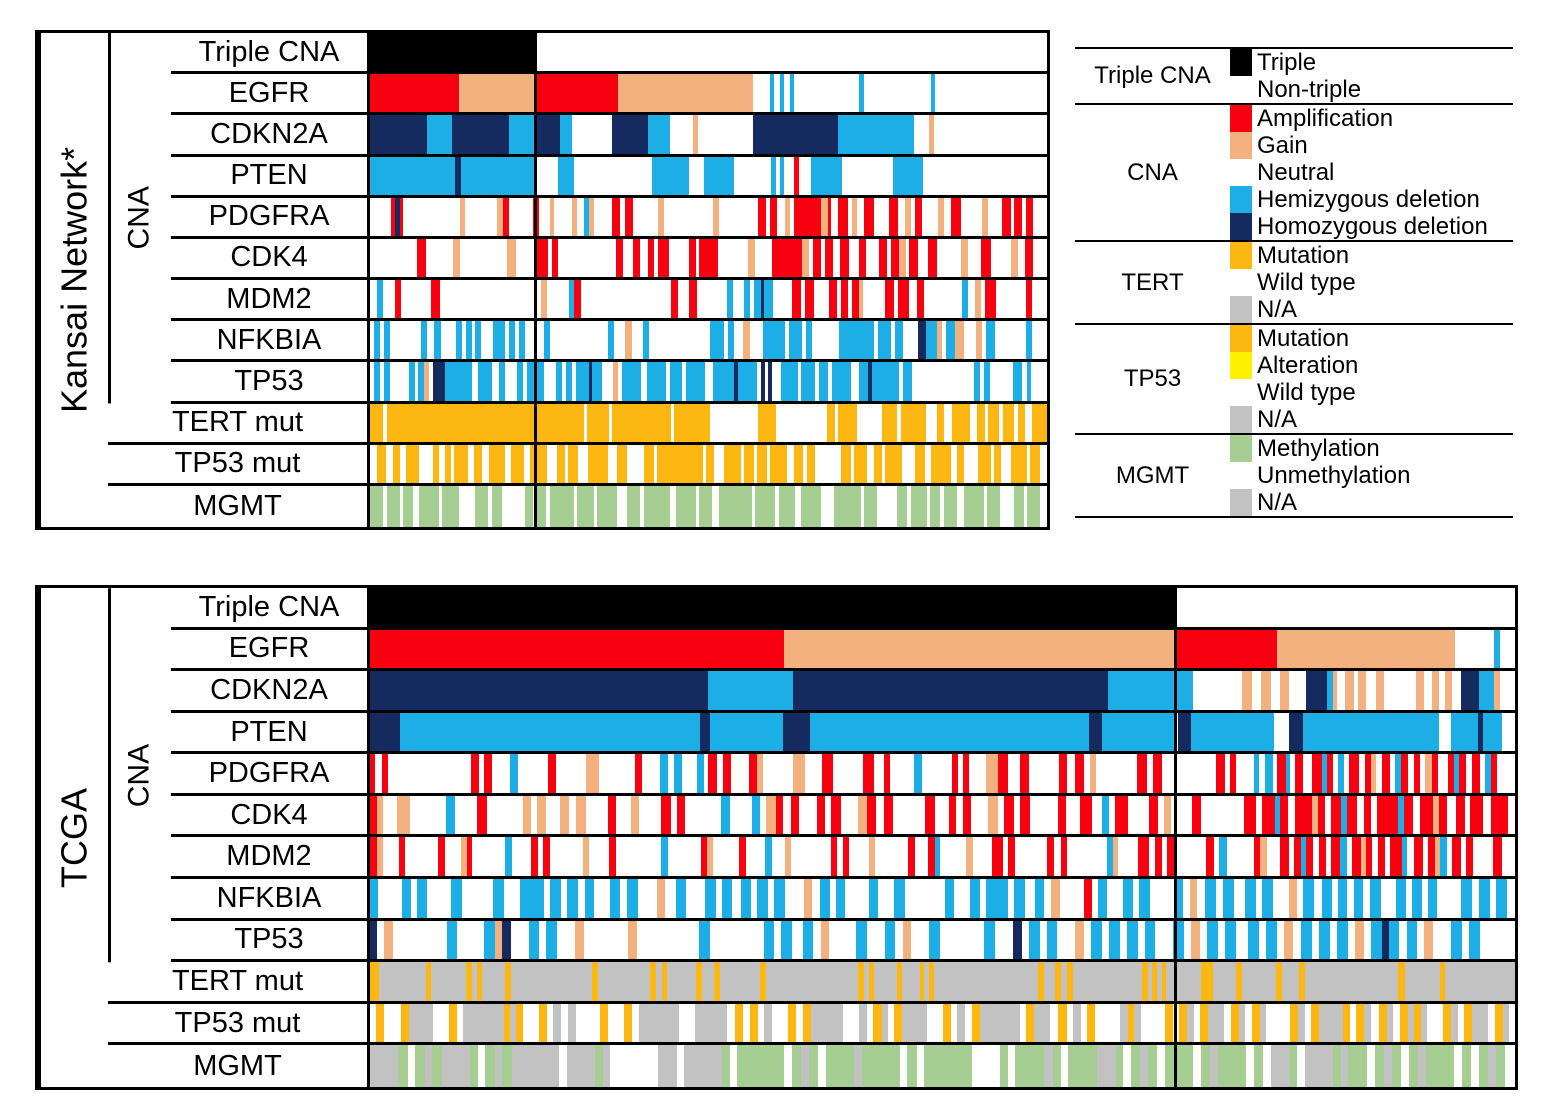  I want to click on legend-item-label: Hemizygous deletion, so click(1368, 199).